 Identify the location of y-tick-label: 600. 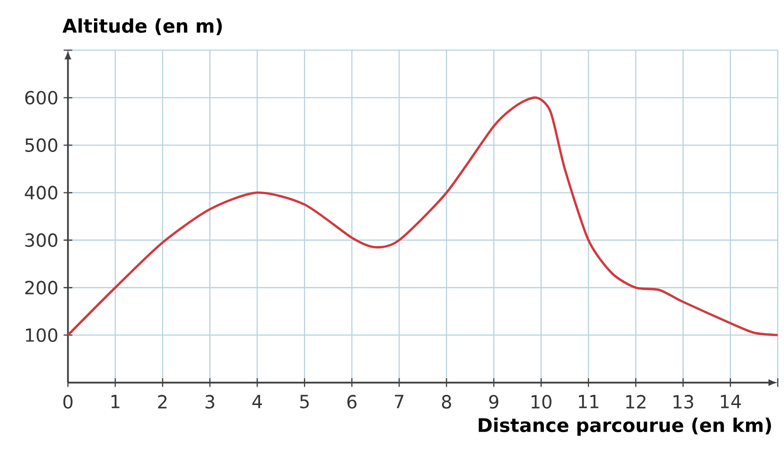
(41, 97).